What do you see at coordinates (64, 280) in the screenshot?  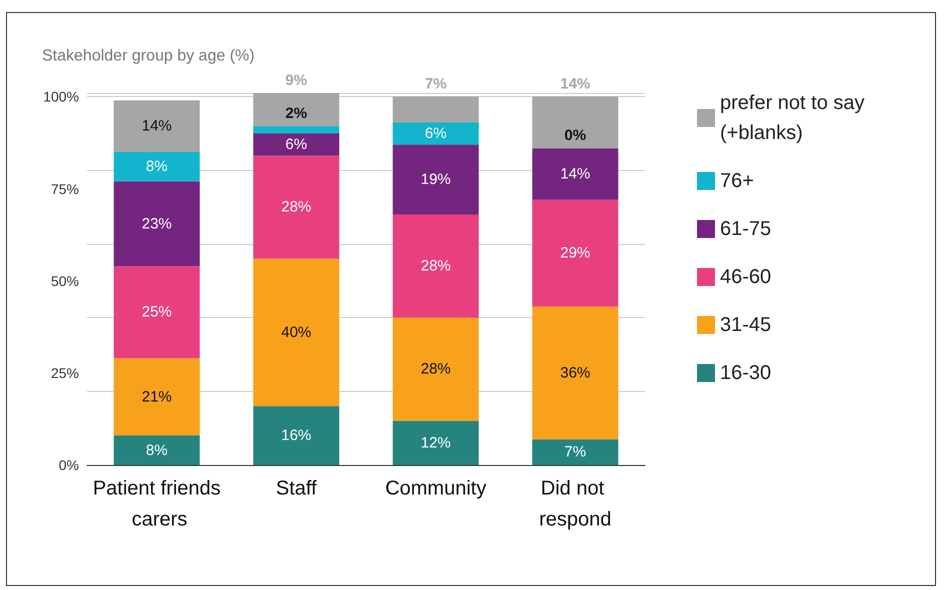 I see `y-tick-label: 50%` at bounding box center [64, 280].